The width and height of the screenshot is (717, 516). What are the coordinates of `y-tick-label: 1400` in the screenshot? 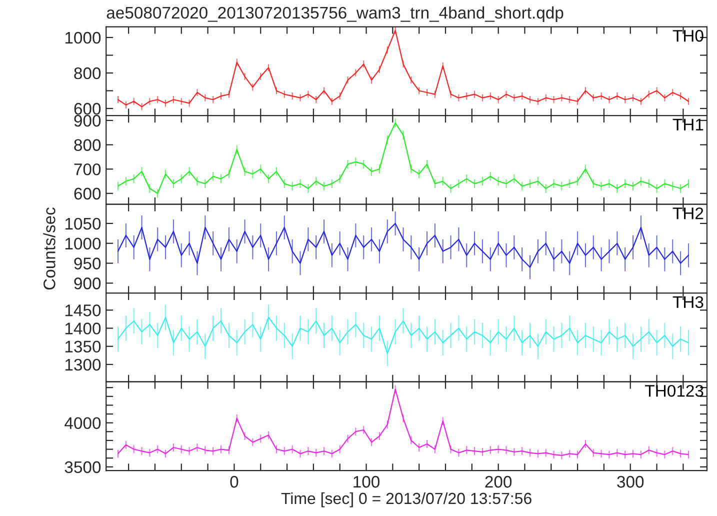 It's located at (83, 328).